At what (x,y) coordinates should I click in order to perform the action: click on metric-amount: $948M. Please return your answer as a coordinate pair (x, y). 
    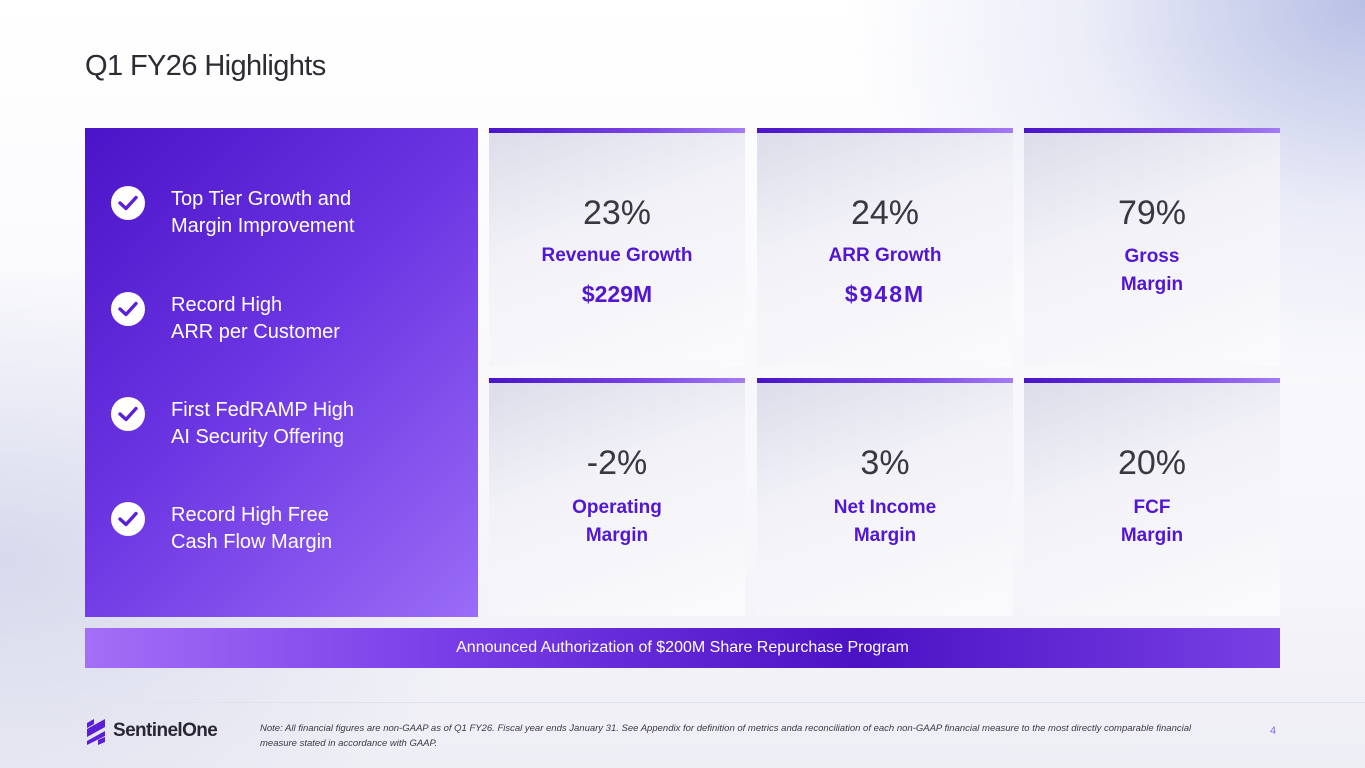
    Looking at the image, I should click on (885, 294).